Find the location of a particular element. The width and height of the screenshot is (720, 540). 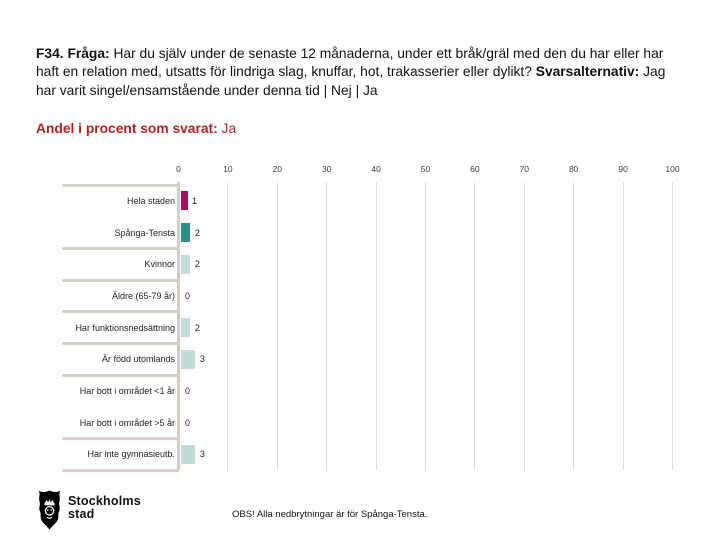

logo-text-line2: stad is located at coordinates (81, 514).